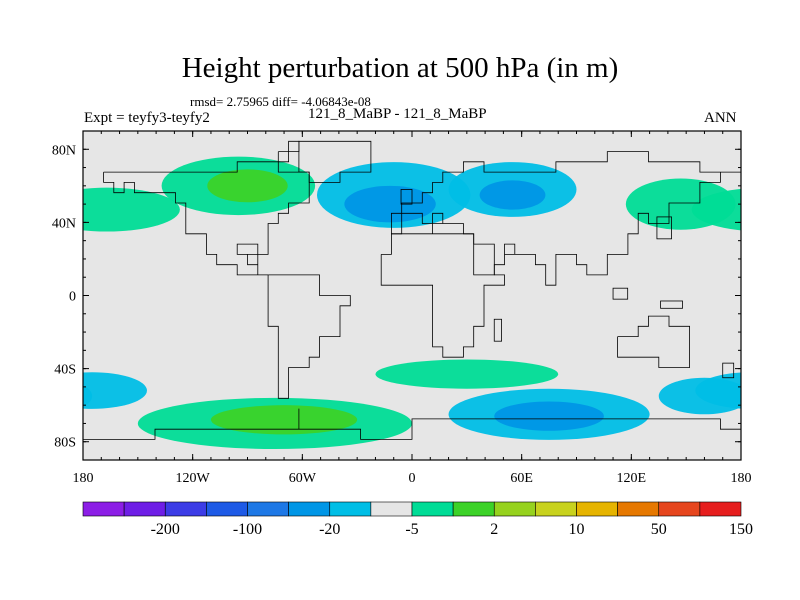  What do you see at coordinates (494, 529) in the screenshot?
I see `colorbar-label: 2` at bounding box center [494, 529].